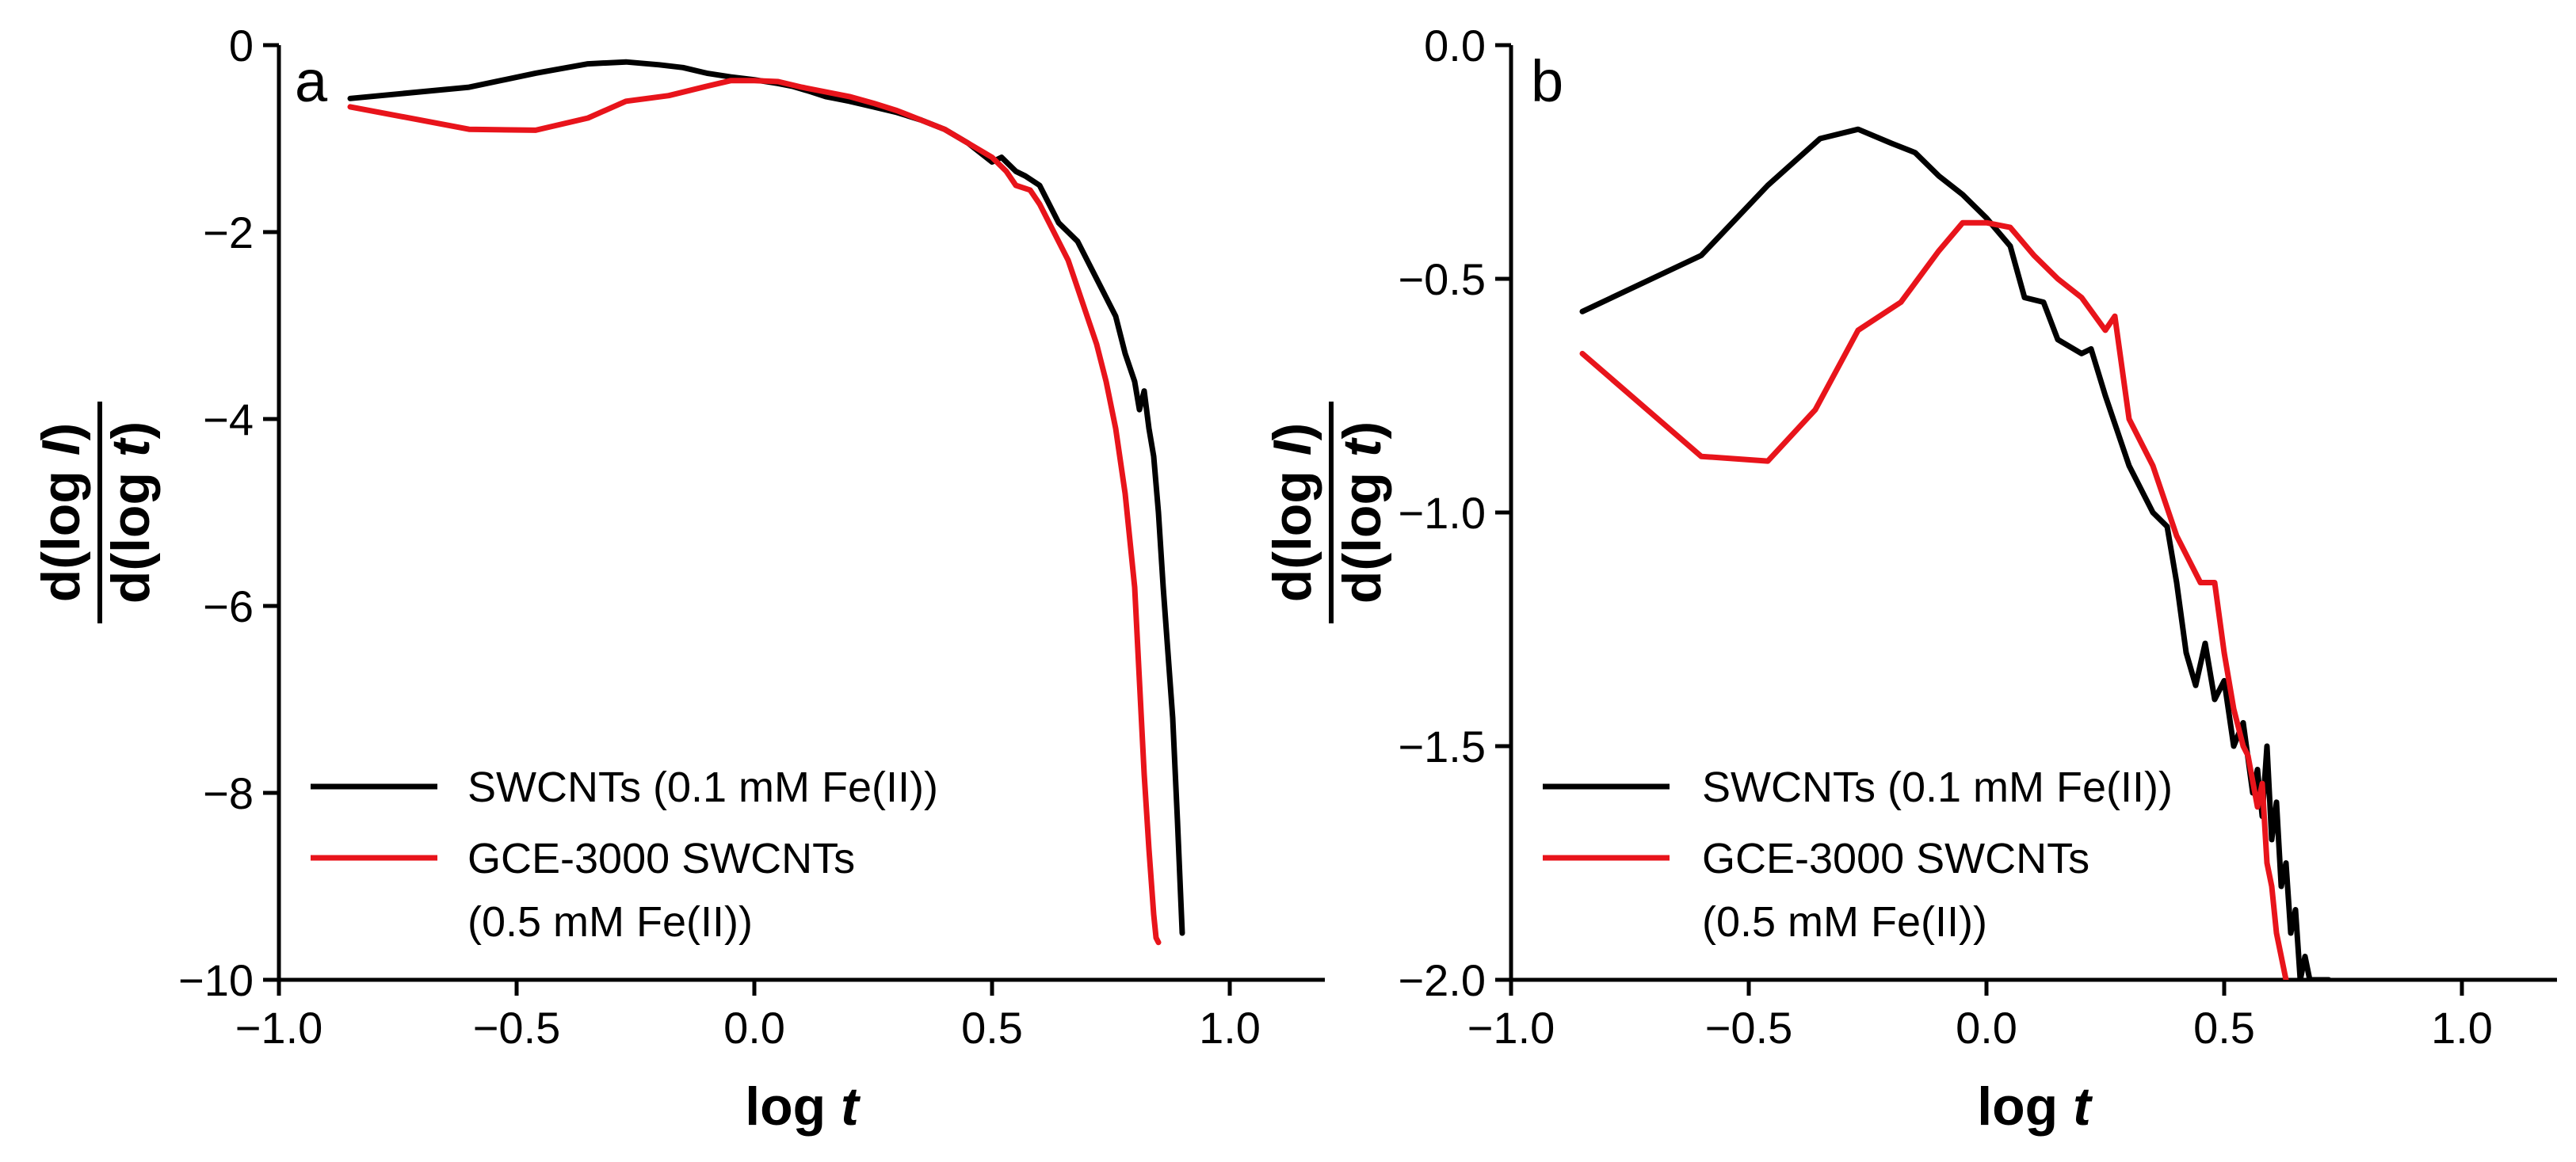 This screenshot has width=2576, height=1162. I want to click on y-tick-label: −2, so click(228, 233).